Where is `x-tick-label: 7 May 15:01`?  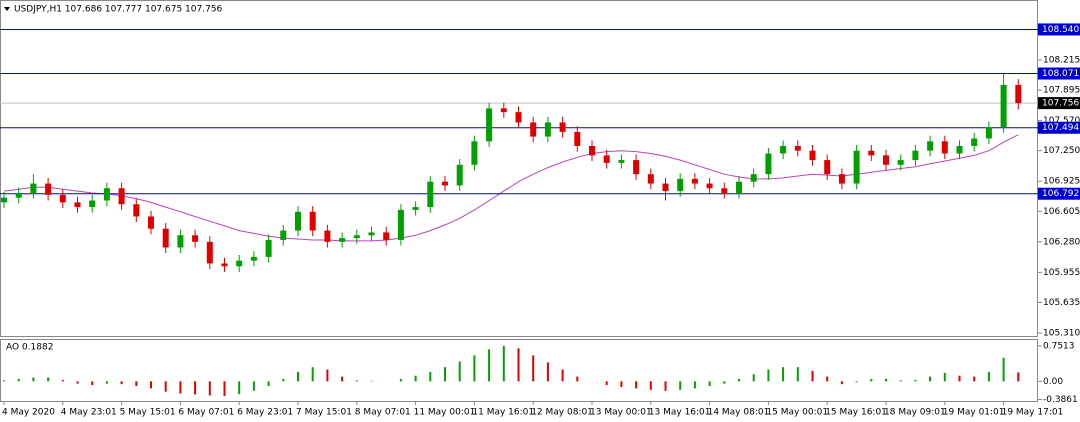
x-tick-label: 7 May 15:01 is located at coordinates (324, 413).